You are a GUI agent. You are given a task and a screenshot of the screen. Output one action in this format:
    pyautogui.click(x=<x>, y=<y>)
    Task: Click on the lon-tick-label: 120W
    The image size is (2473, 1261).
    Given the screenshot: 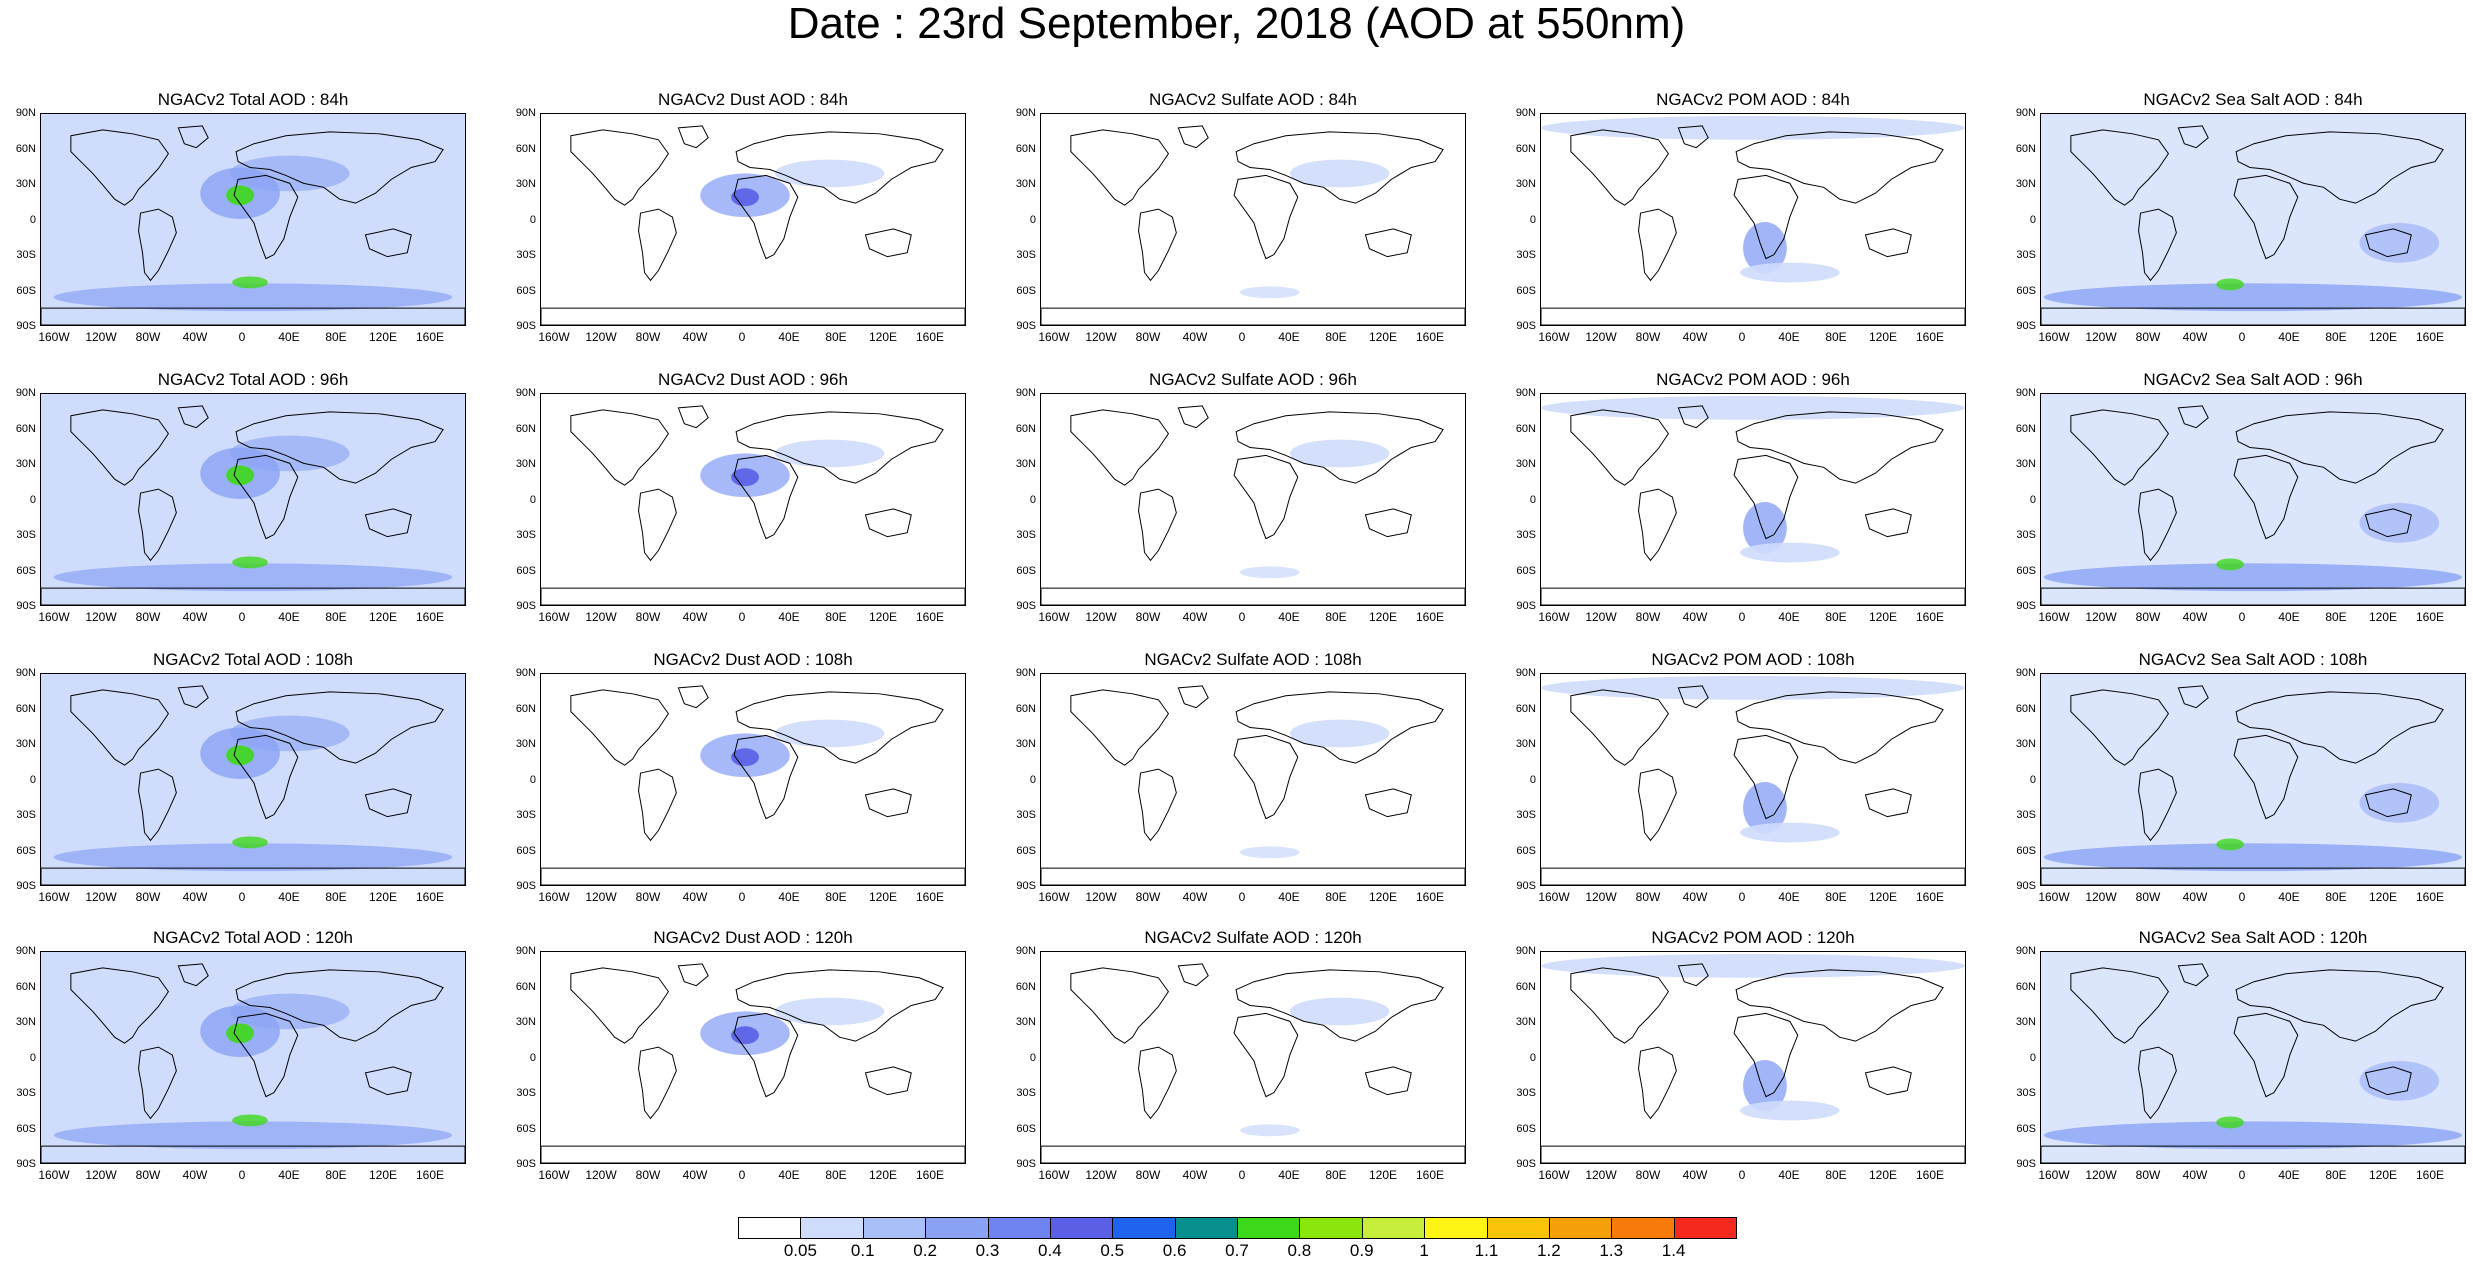 What is the action you would take?
    pyautogui.click(x=1101, y=1175)
    